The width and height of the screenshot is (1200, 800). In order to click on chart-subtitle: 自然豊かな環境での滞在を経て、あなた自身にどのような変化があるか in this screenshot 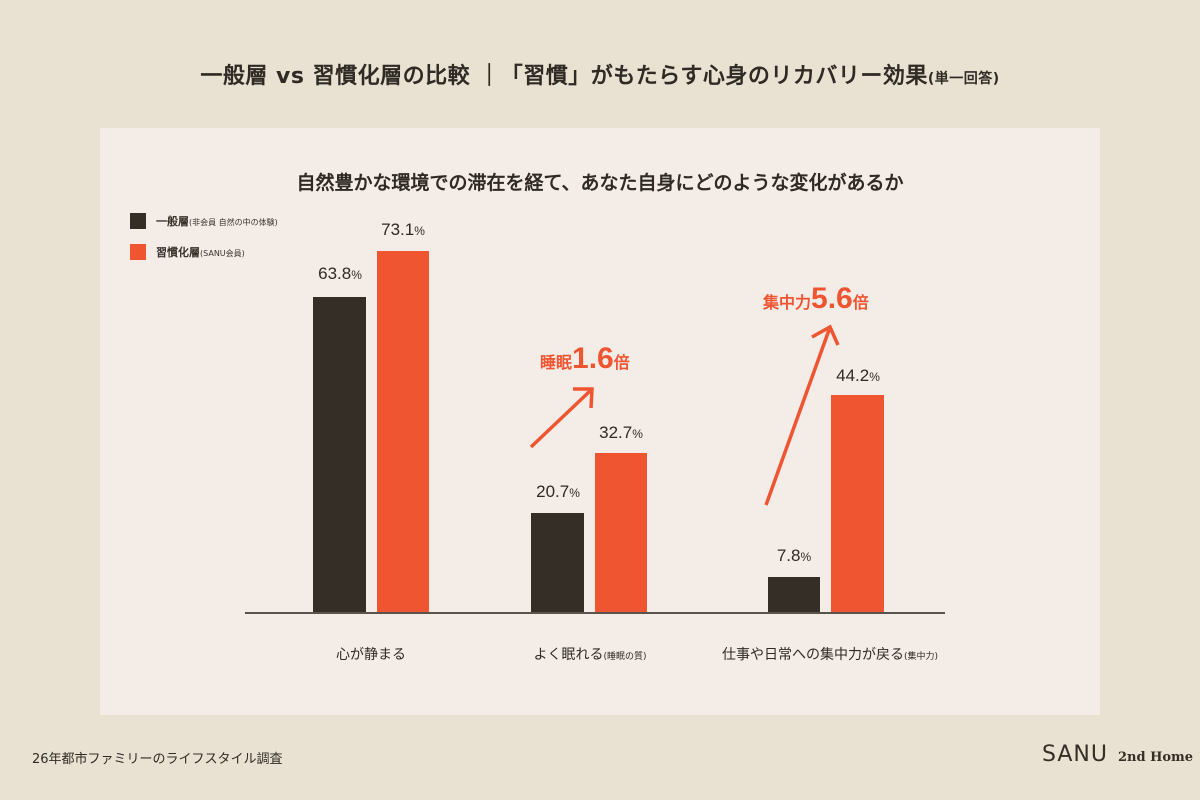, I will do `click(600, 183)`.